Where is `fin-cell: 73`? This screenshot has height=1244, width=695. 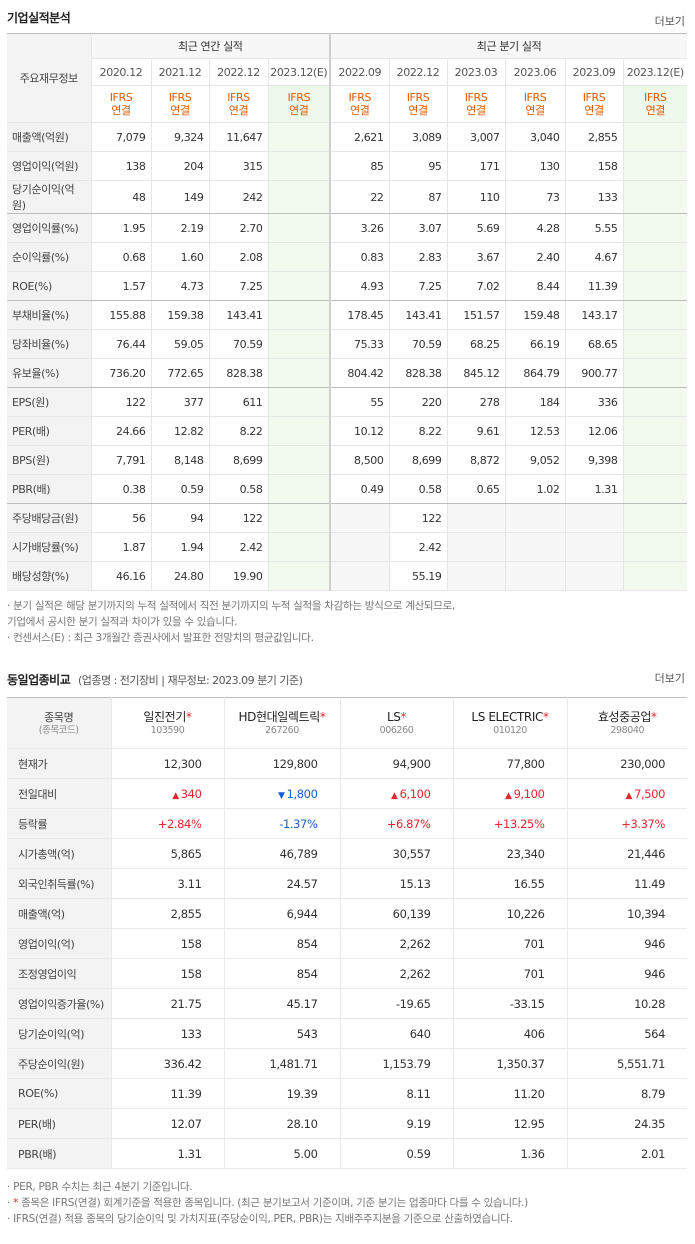 fin-cell: 73 is located at coordinates (535, 197).